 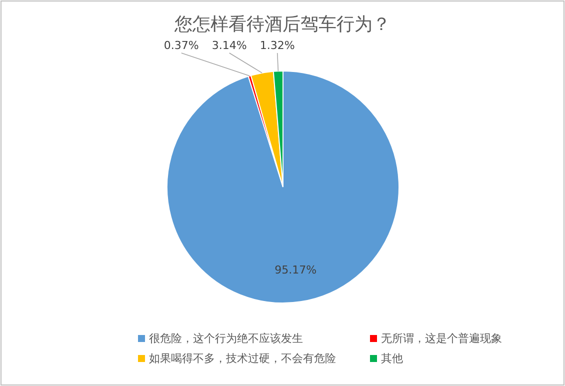 I want to click on legend-label: 很危险，这个行为绝不应该发生, so click(x=226, y=338).